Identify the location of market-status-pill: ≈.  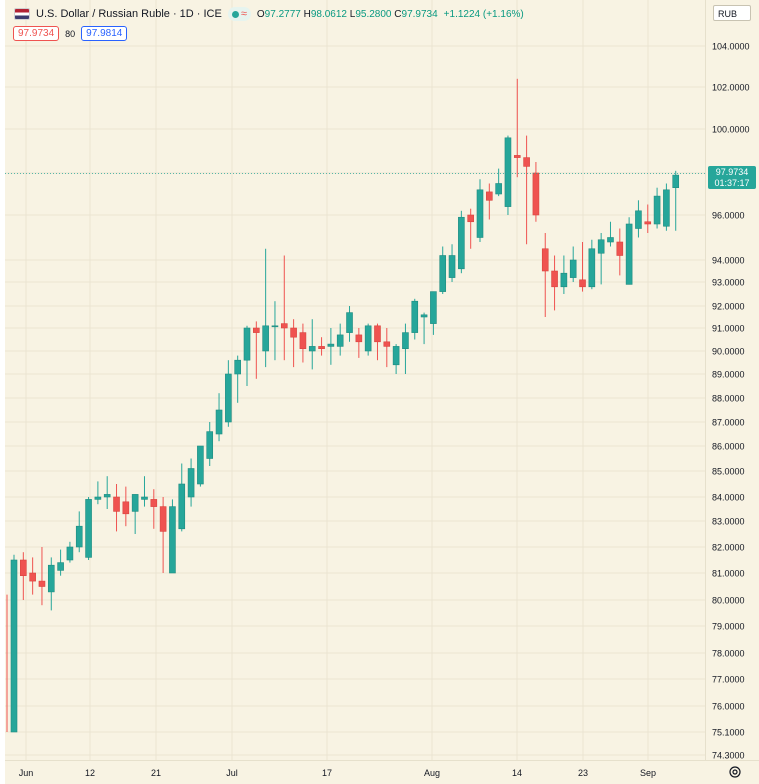
(239, 14).